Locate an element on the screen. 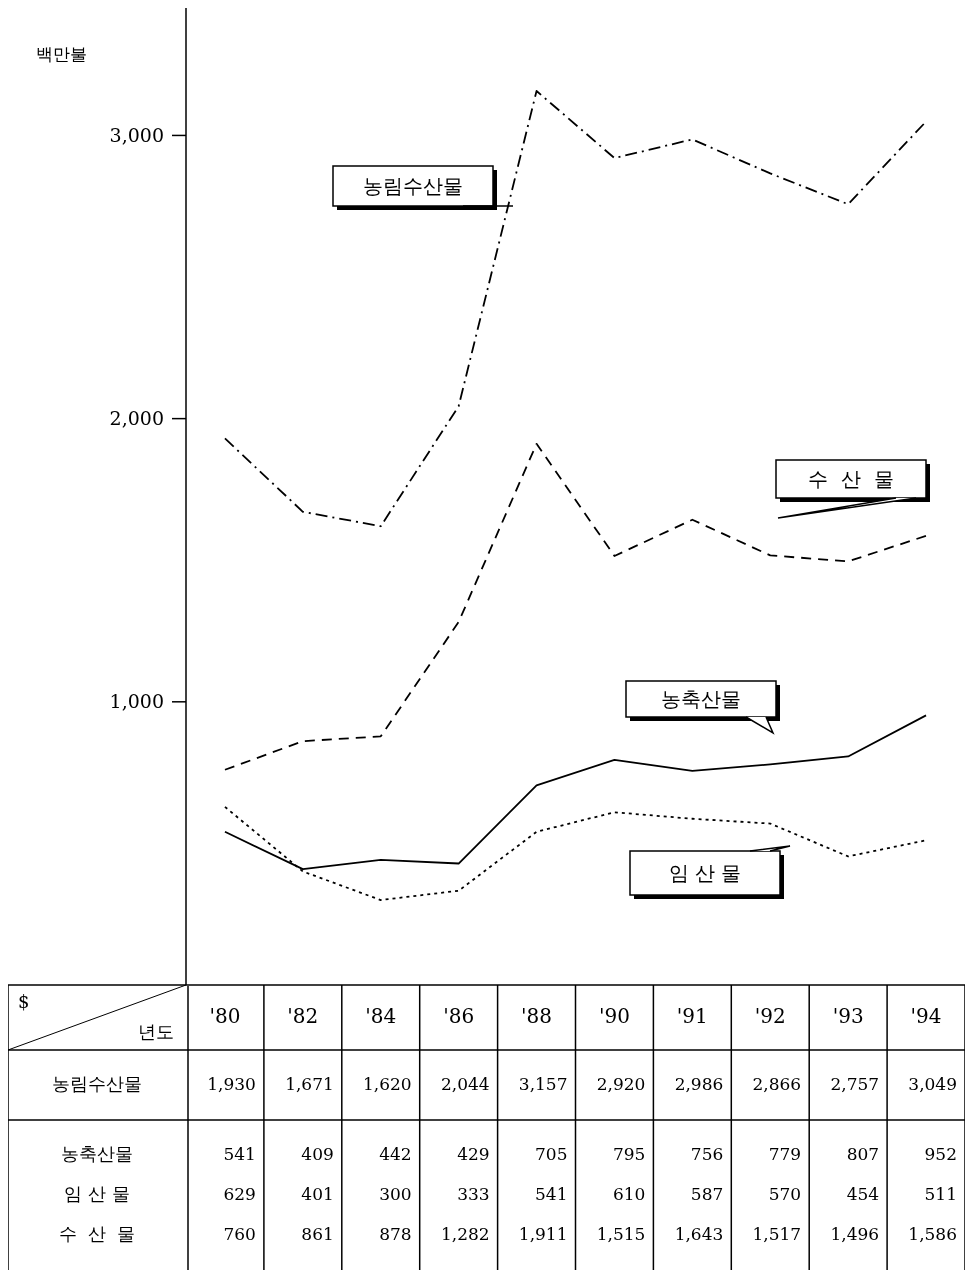  data-label: 1,496 is located at coordinates (855, 1234).